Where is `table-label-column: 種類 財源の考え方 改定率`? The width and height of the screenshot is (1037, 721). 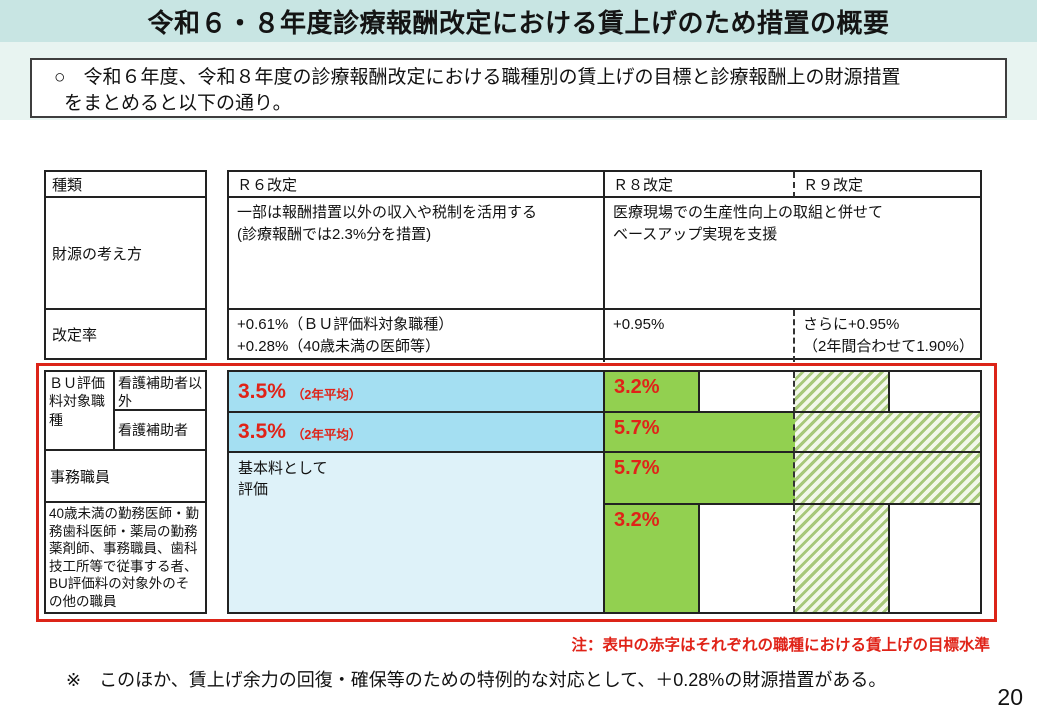 table-label-column: 種類 財源の考え方 改定率 is located at coordinates (125, 265).